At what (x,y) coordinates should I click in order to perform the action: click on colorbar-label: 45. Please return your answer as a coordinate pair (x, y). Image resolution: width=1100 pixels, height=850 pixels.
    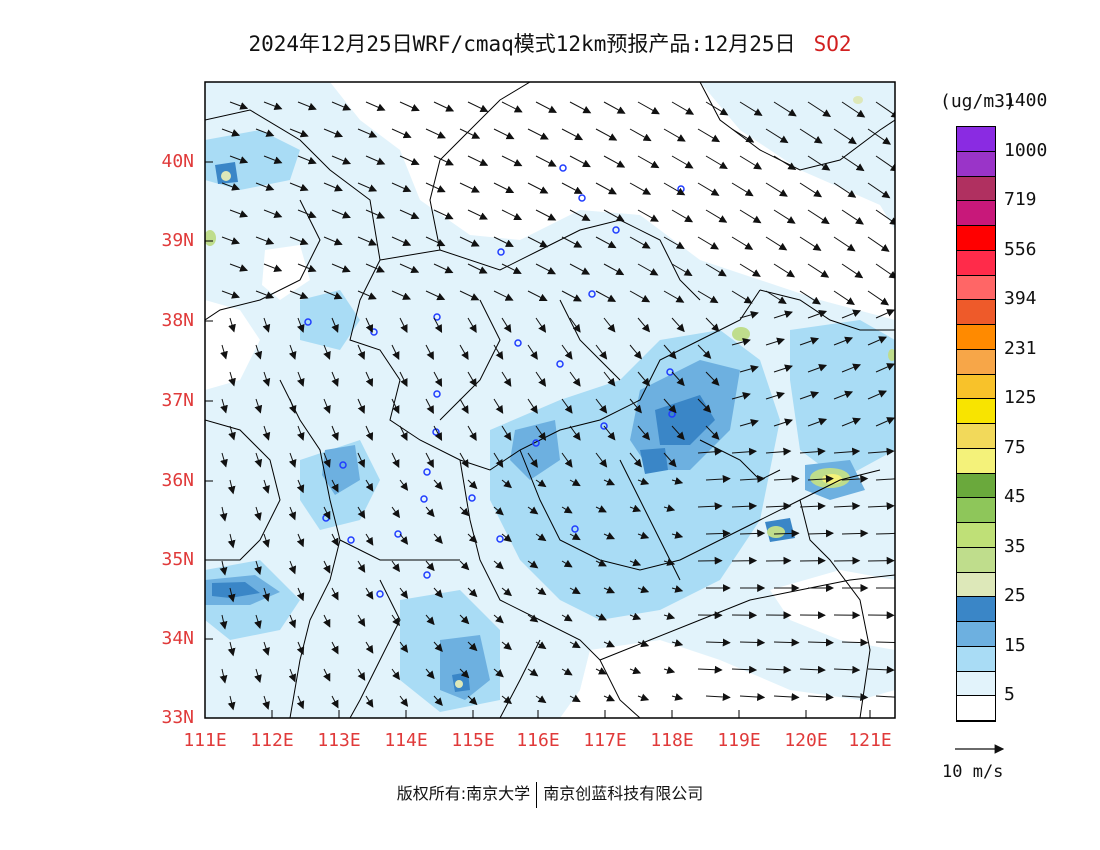
    Looking at the image, I should click on (1015, 497).